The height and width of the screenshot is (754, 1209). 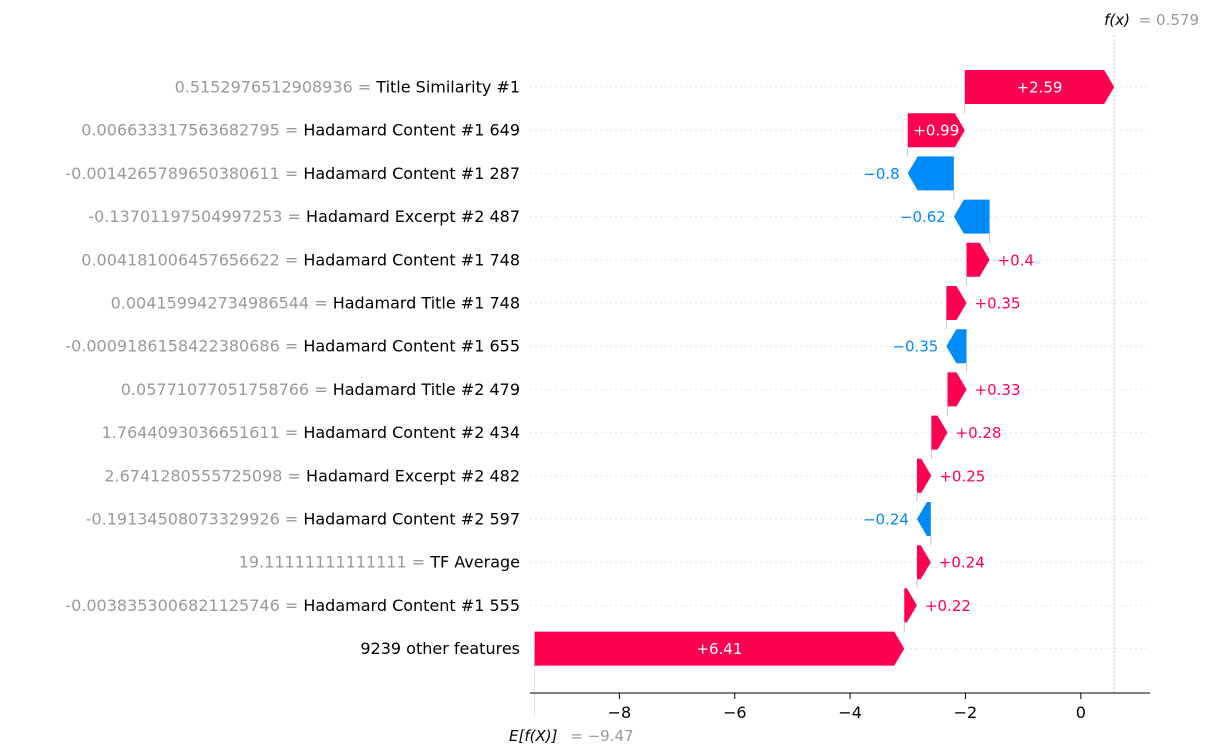 What do you see at coordinates (1016, 260) in the screenshot?
I see `bar-value-label: +0.4` at bounding box center [1016, 260].